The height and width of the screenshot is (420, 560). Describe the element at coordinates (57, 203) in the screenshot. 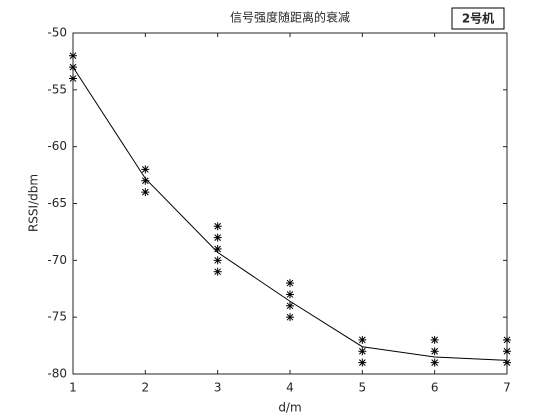

I see `y-tick-label: -65` at that location.